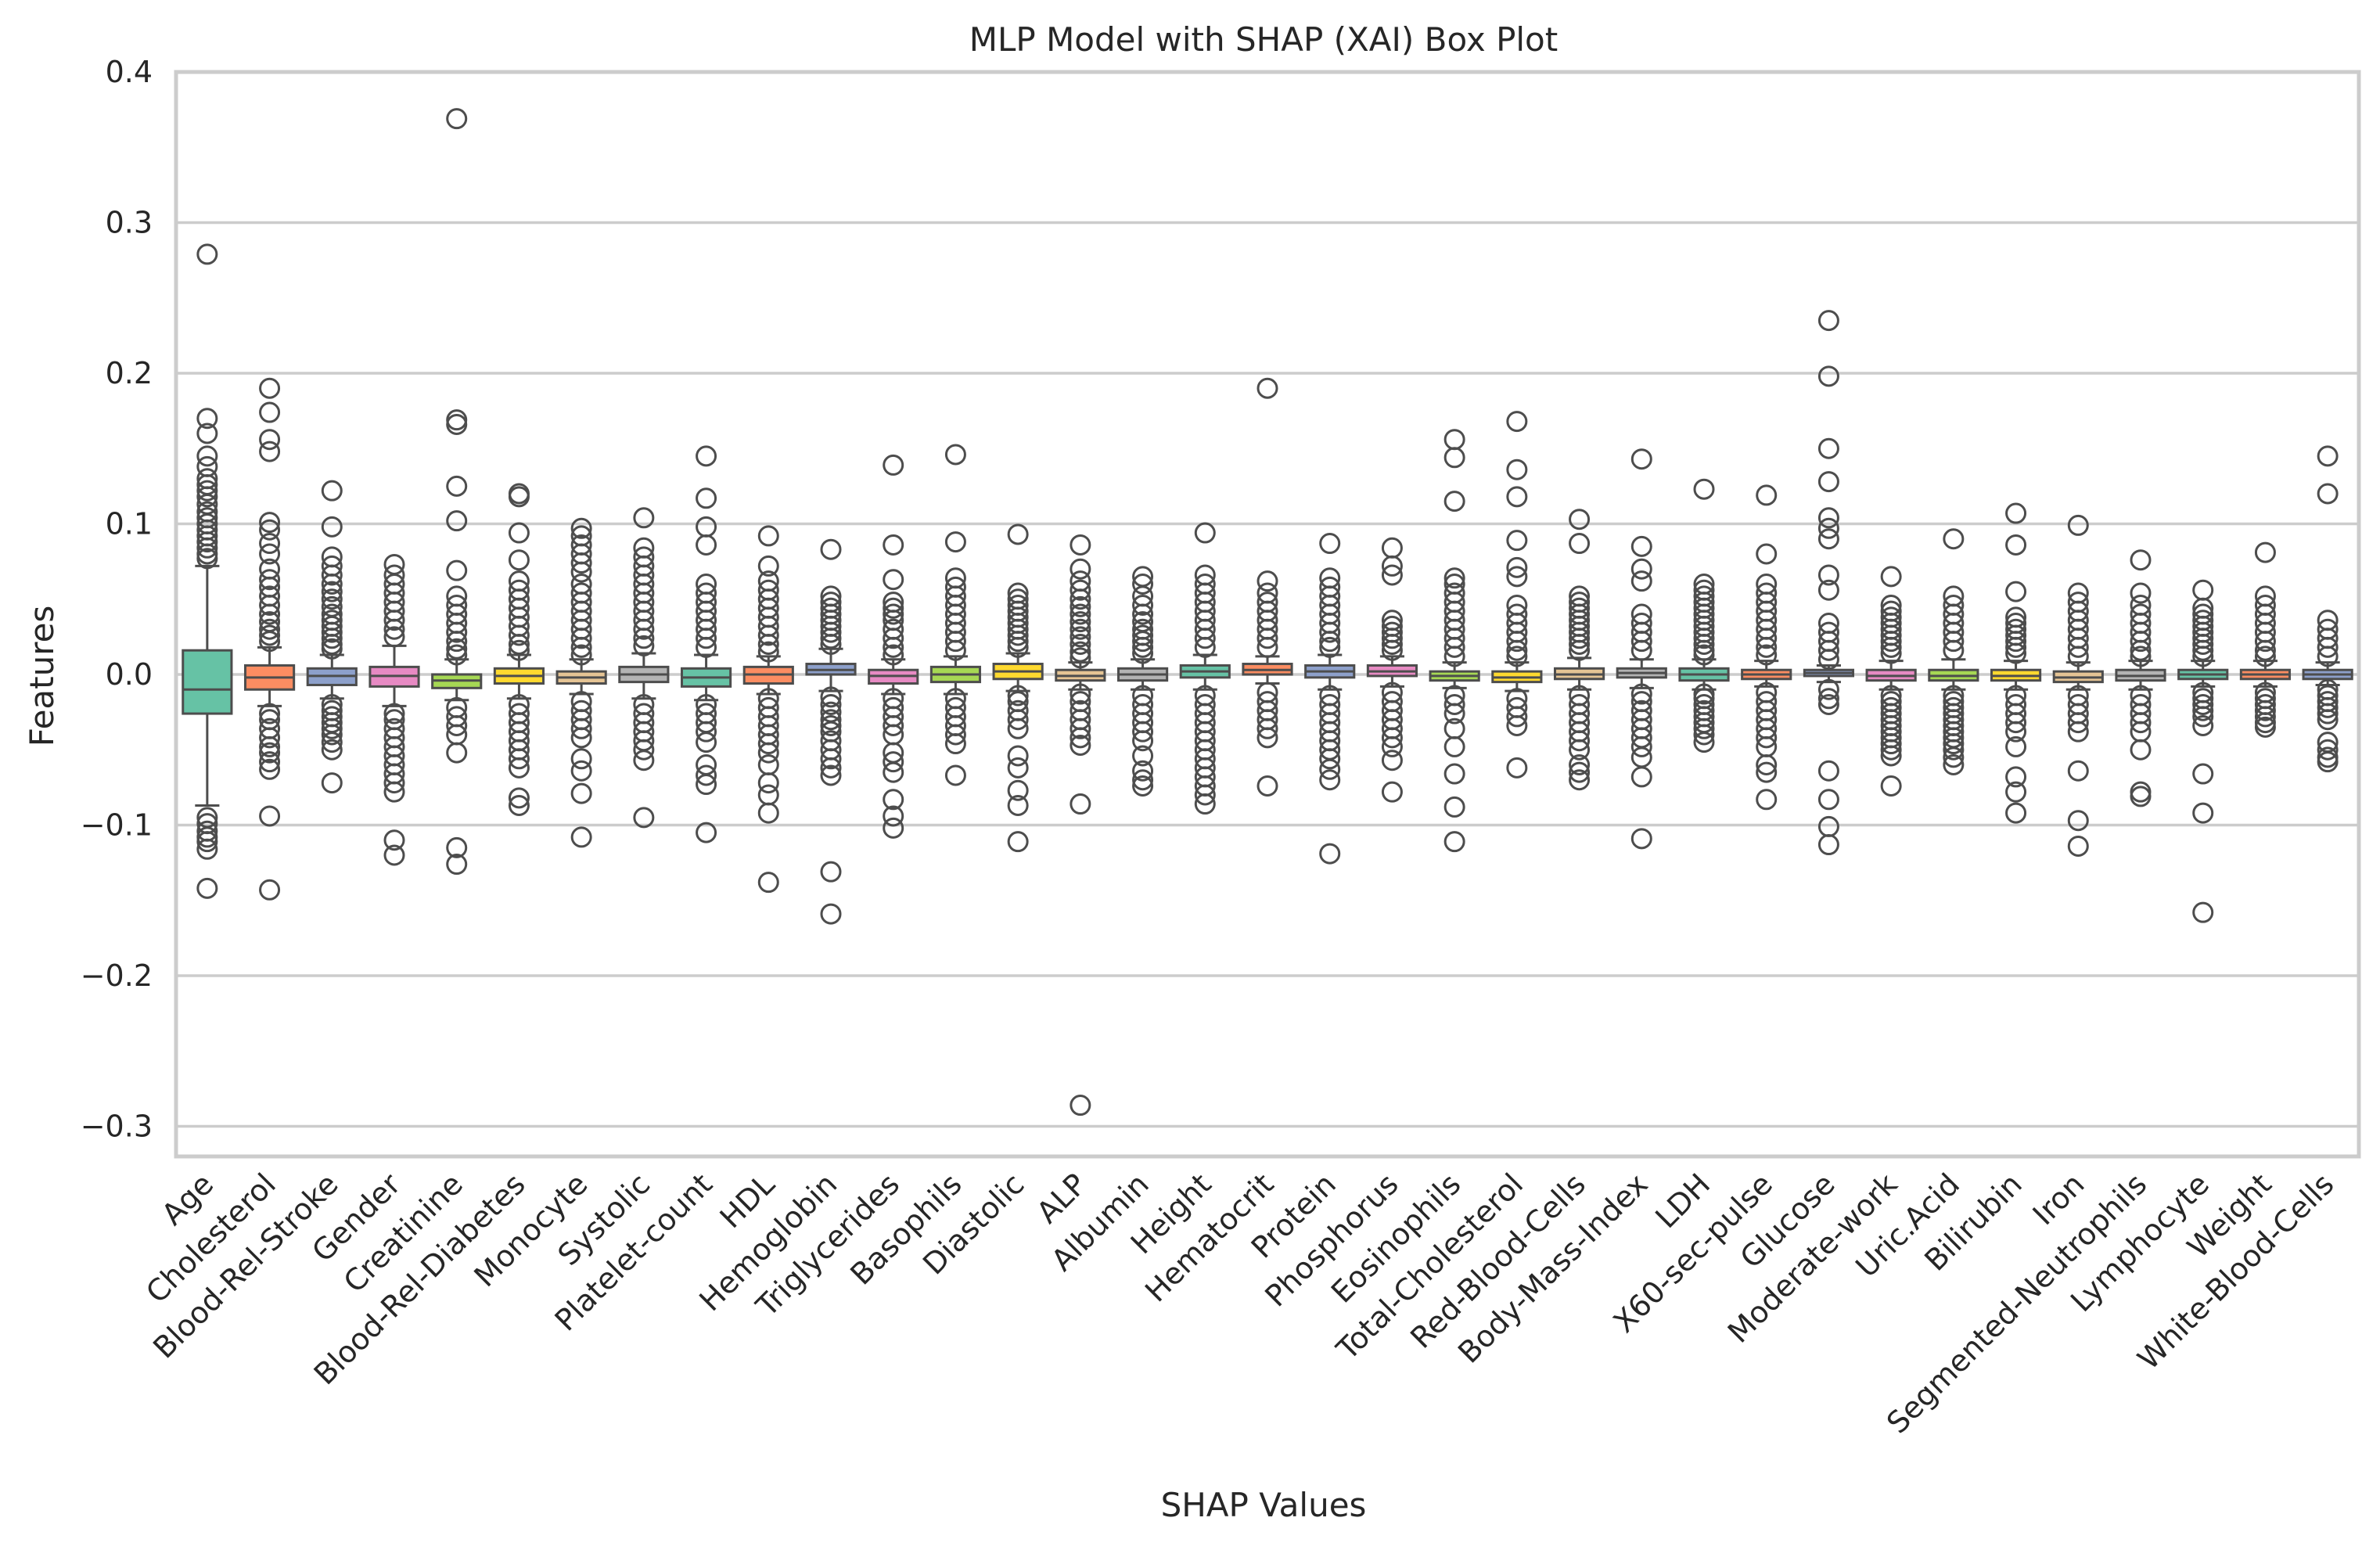 The image size is (2380, 1550). What do you see at coordinates (1080, 825) in the screenshot?
I see `box-alp` at bounding box center [1080, 825].